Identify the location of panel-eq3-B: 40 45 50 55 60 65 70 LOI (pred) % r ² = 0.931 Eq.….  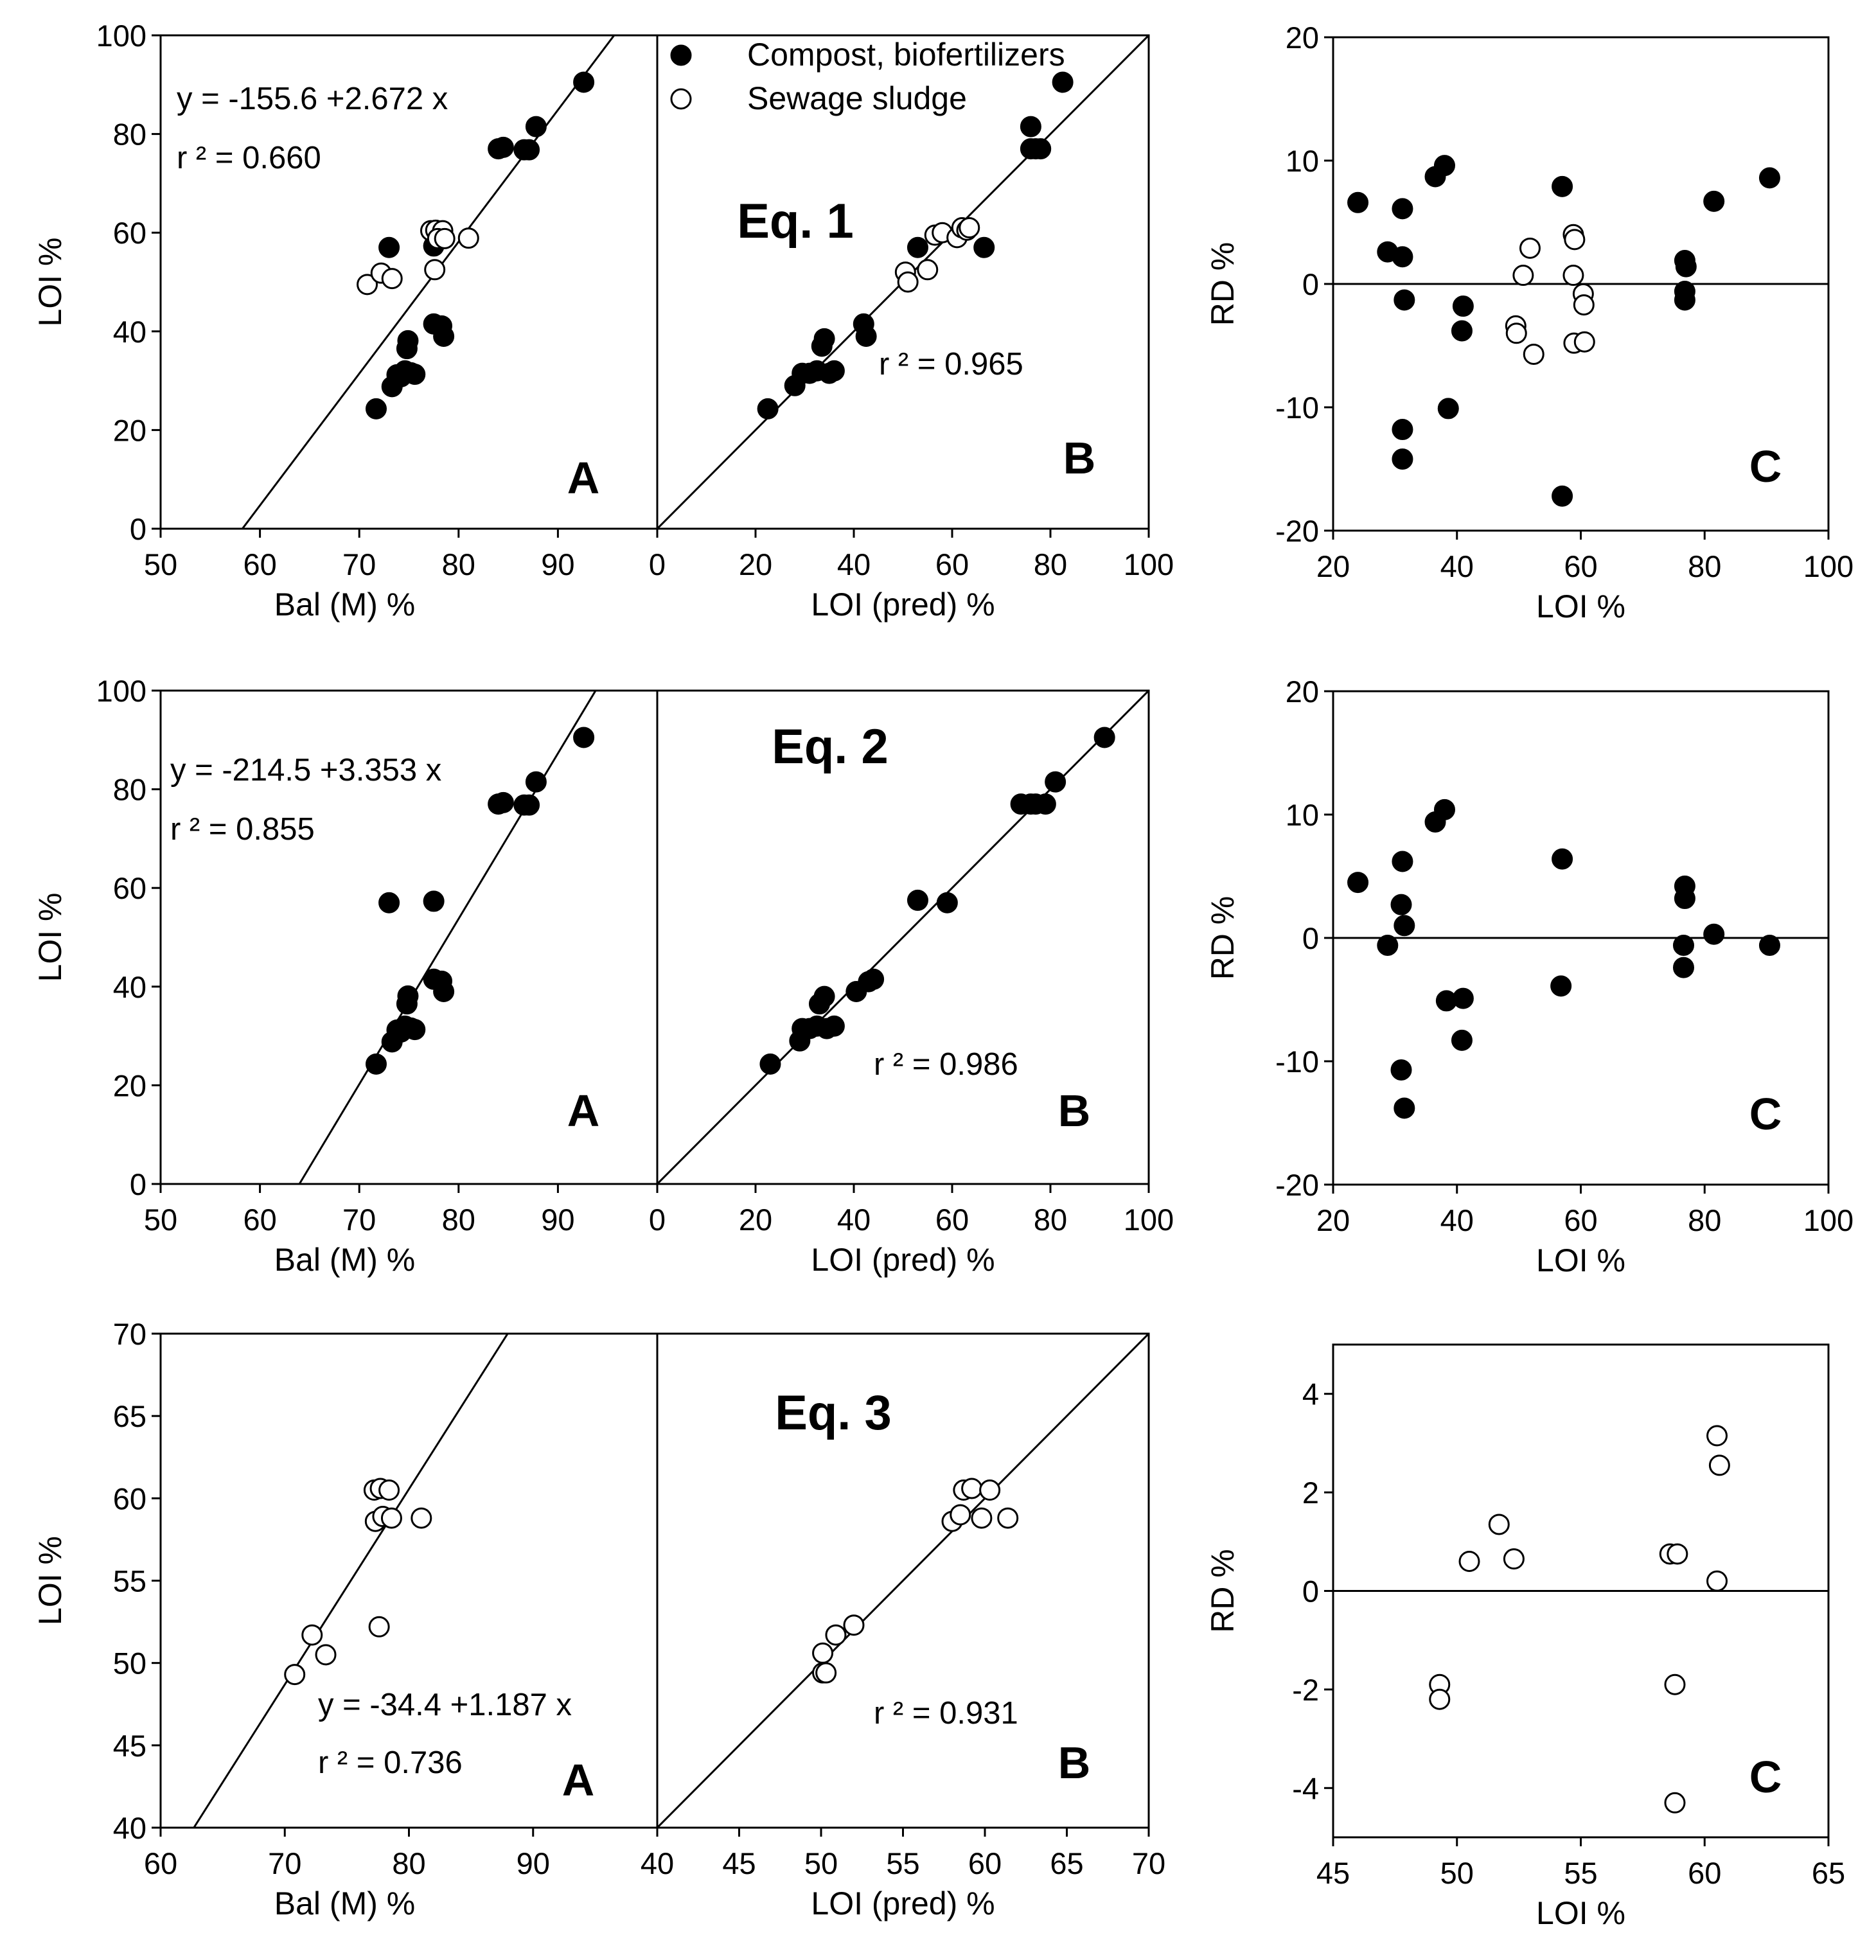
(903, 1626).